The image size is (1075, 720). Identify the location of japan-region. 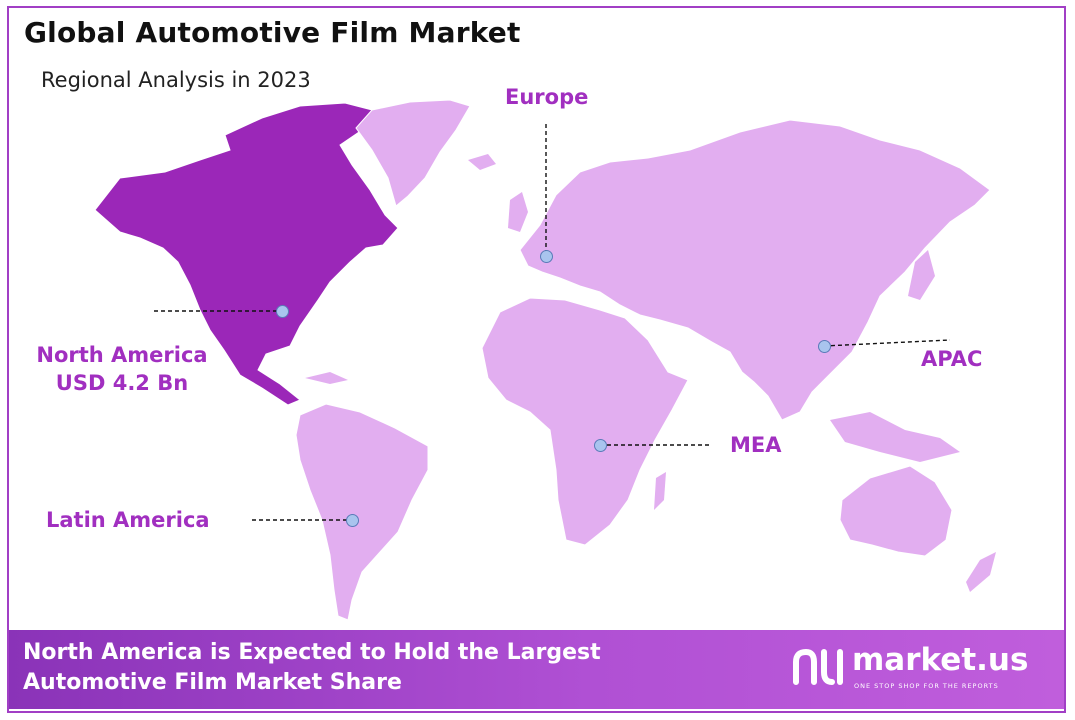
(921, 275).